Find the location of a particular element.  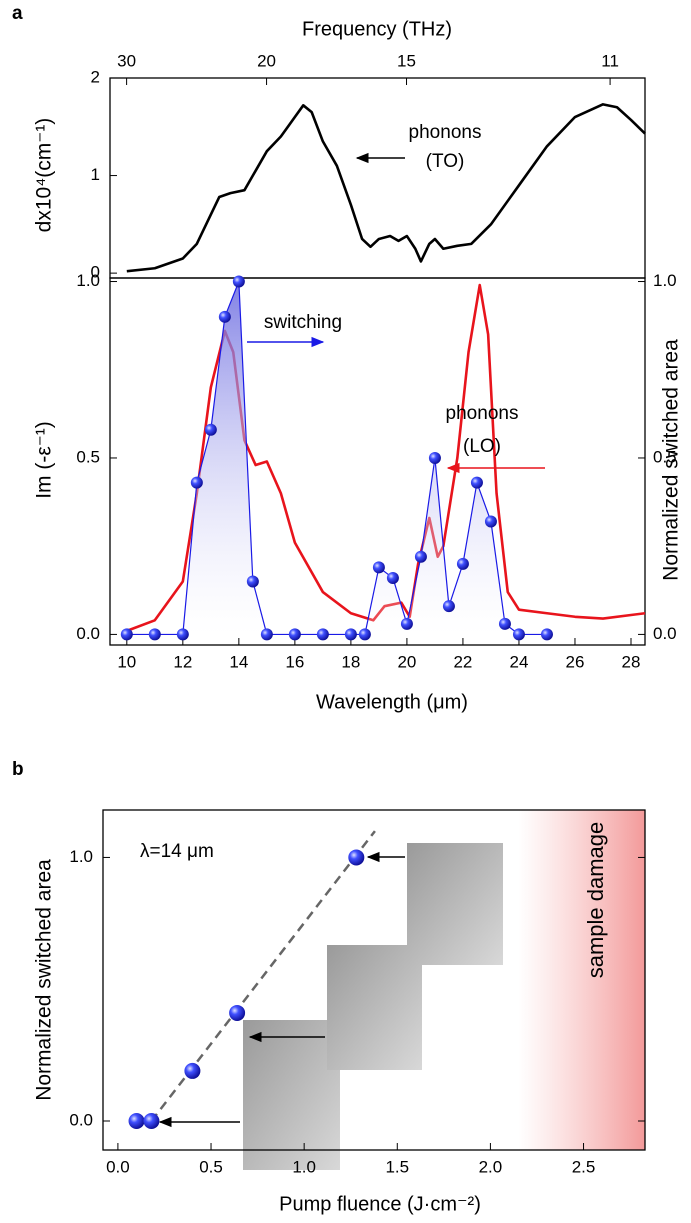

x-tick-label: 26 is located at coordinates (575, 661).